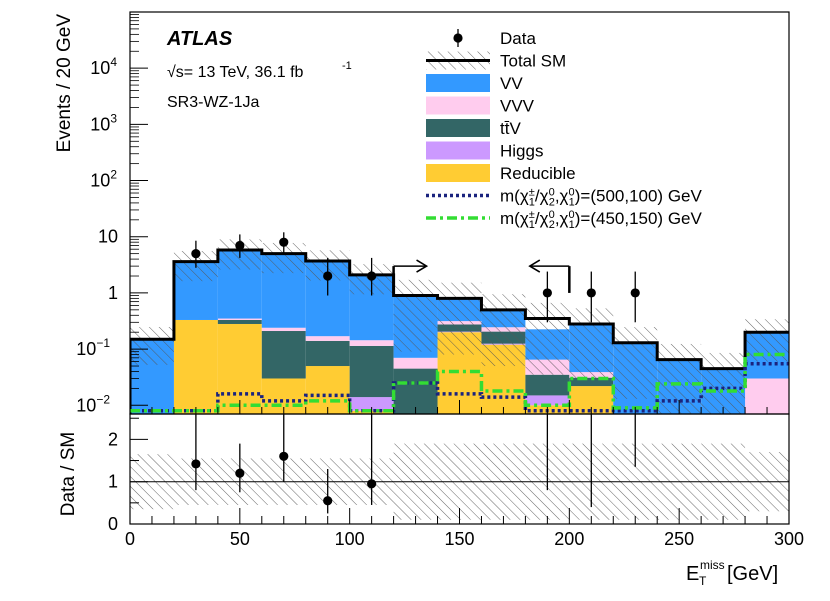 Image resolution: width=830 pixels, height=601 pixels. Describe the element at coordinates (113, 524) in the screenshot. I see `ratio-tick-label: 0` at that location.